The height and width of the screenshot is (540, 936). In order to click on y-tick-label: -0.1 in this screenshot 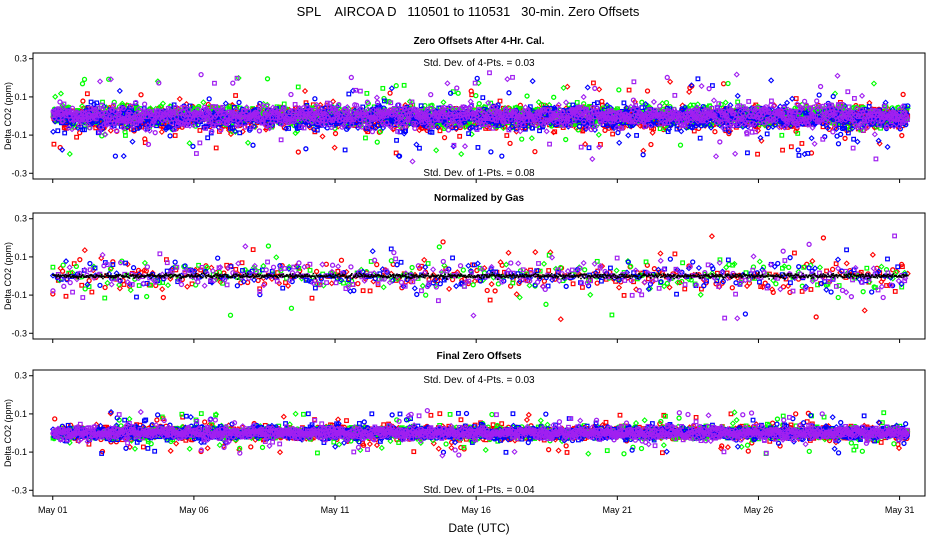, I will do `click(19, 135)`.